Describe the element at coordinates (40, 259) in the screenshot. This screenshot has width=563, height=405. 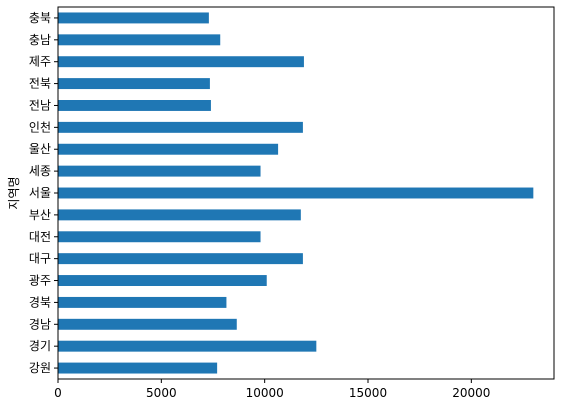
I see `y-tick-label: 대구` at that location.